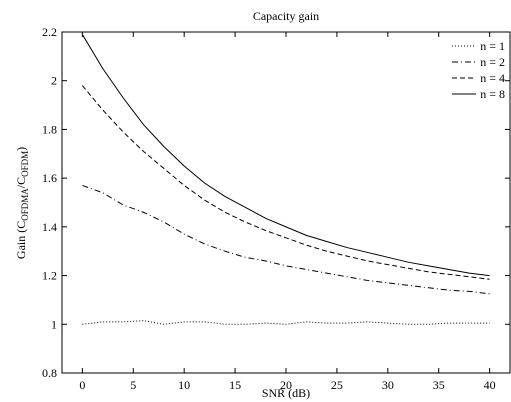 The height and width of the screenshot is (402, 511). Describe the element at coordinates (286, 385) in the screenshot. I see `x-tick-label-4: 20` at that location.